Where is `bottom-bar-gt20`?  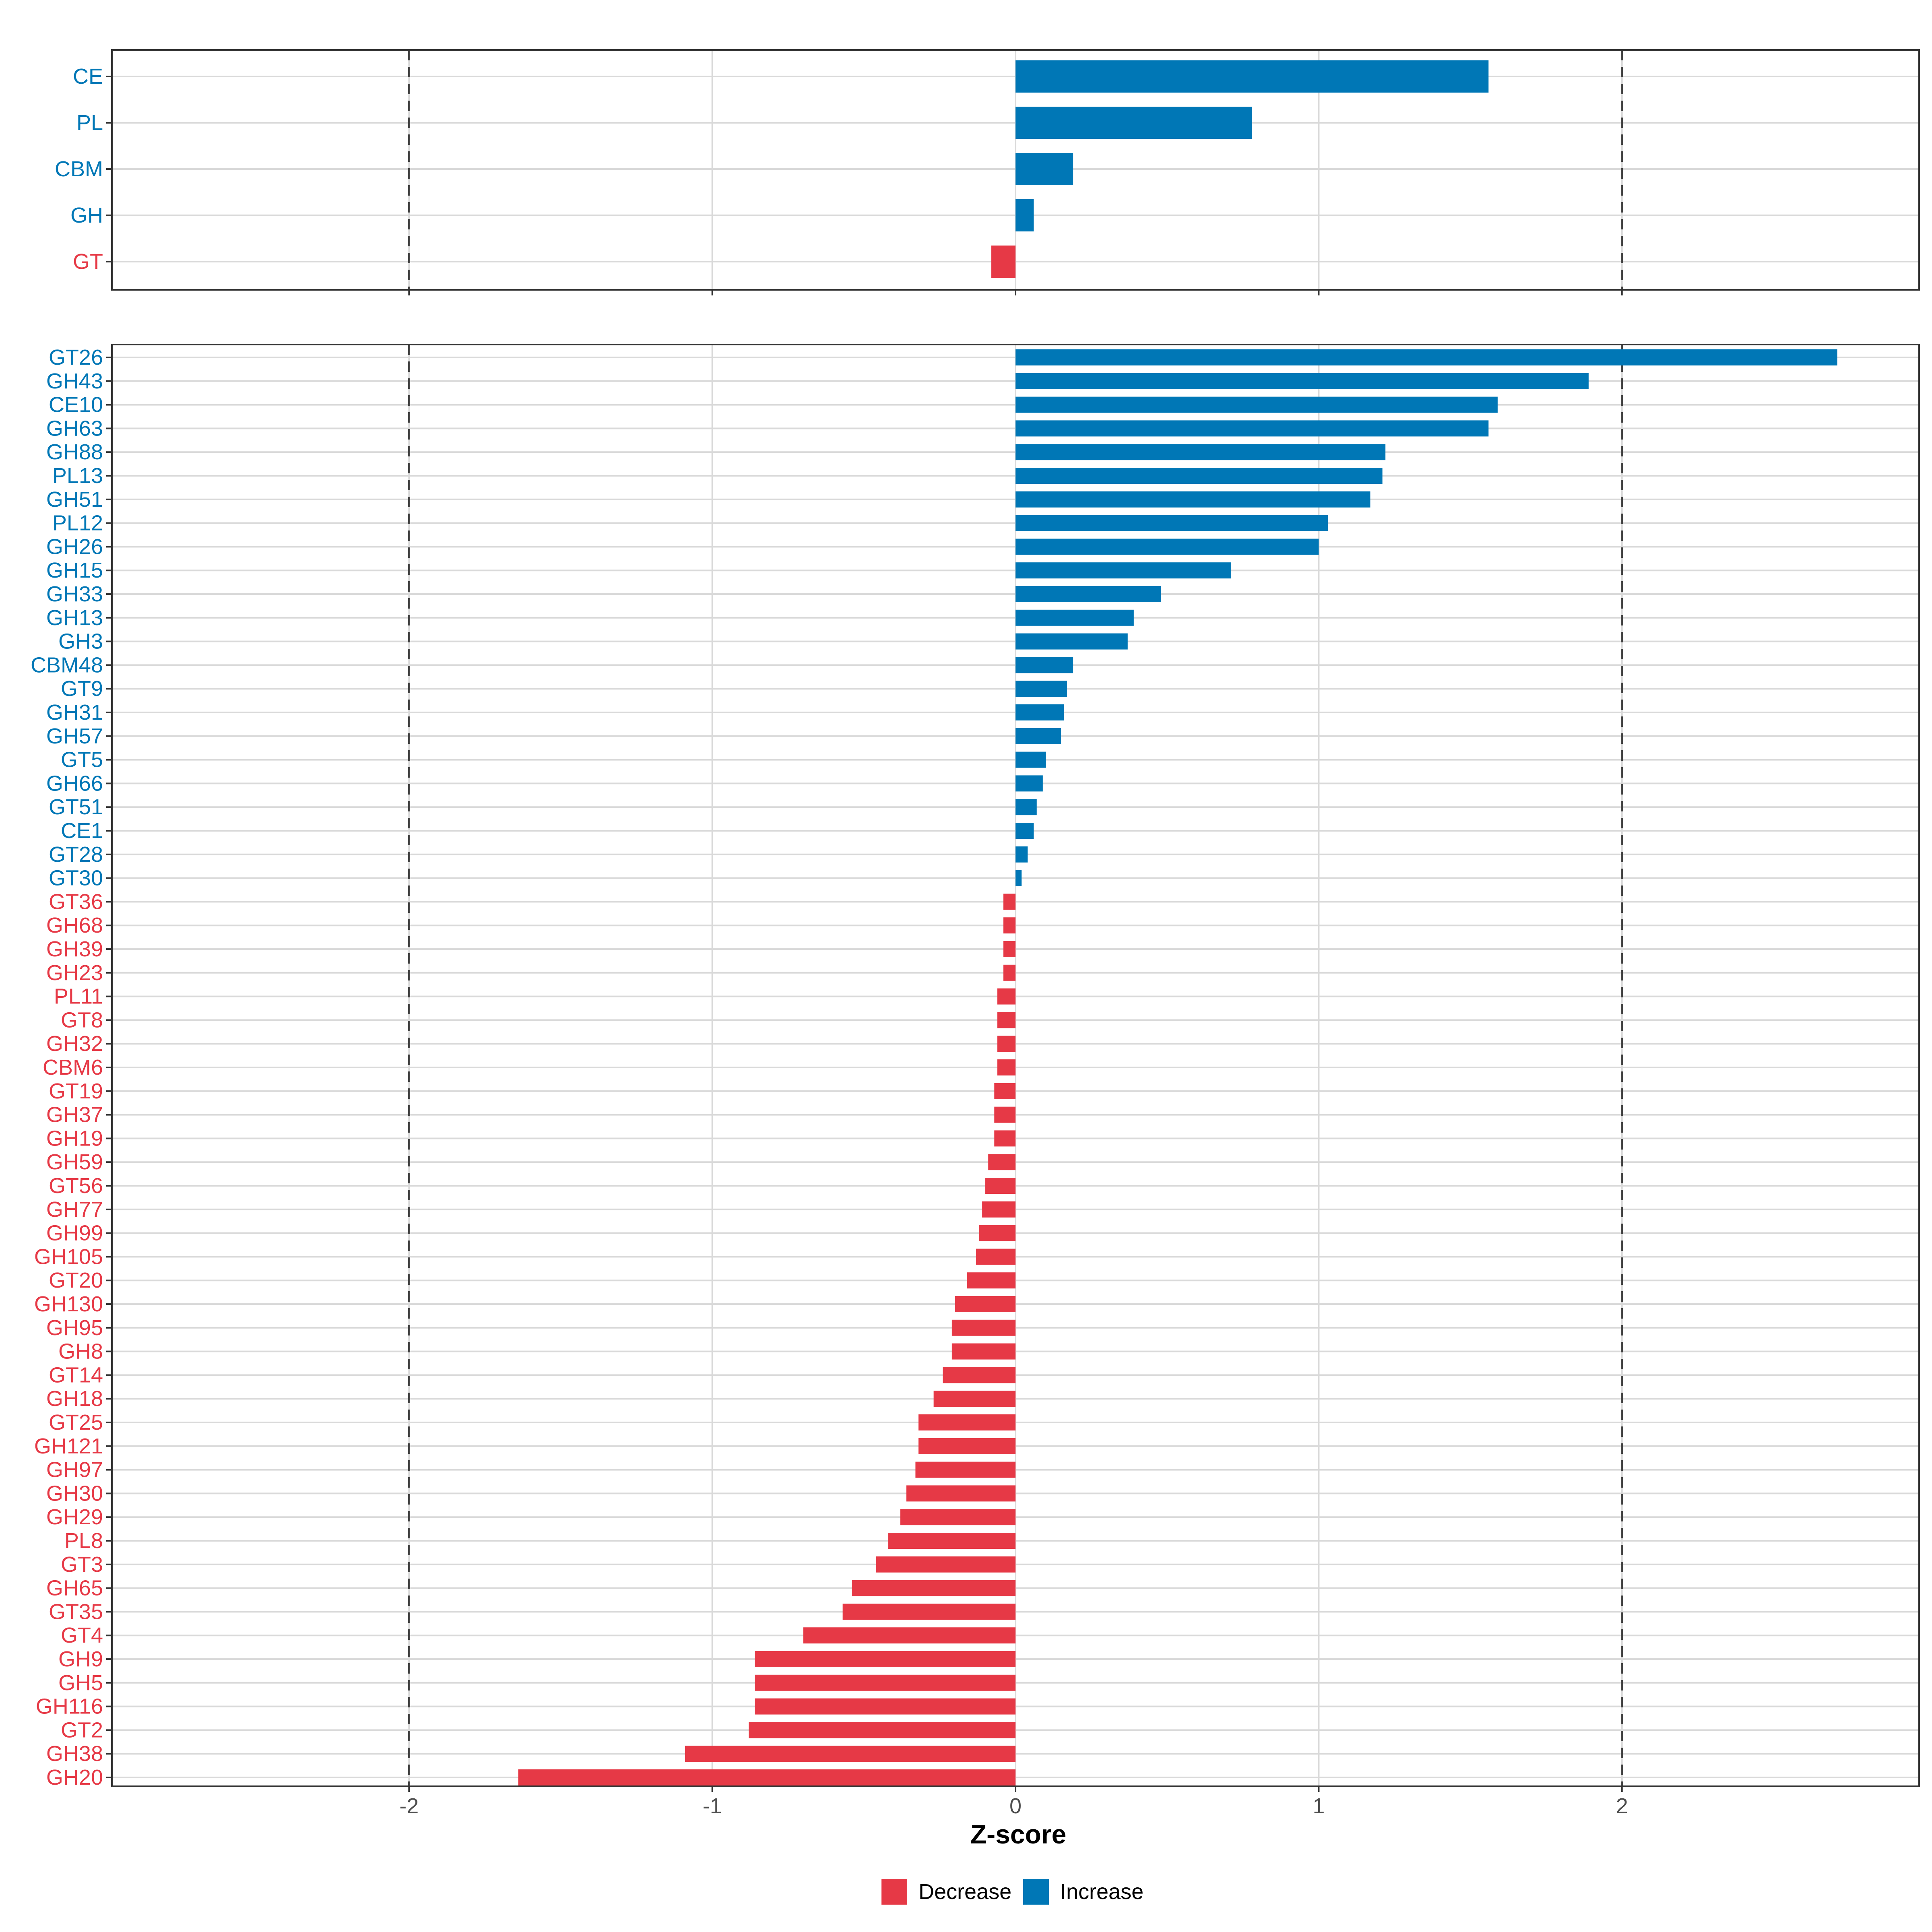
bottom-bar-gt20 is located at coordinates (991, 1280).